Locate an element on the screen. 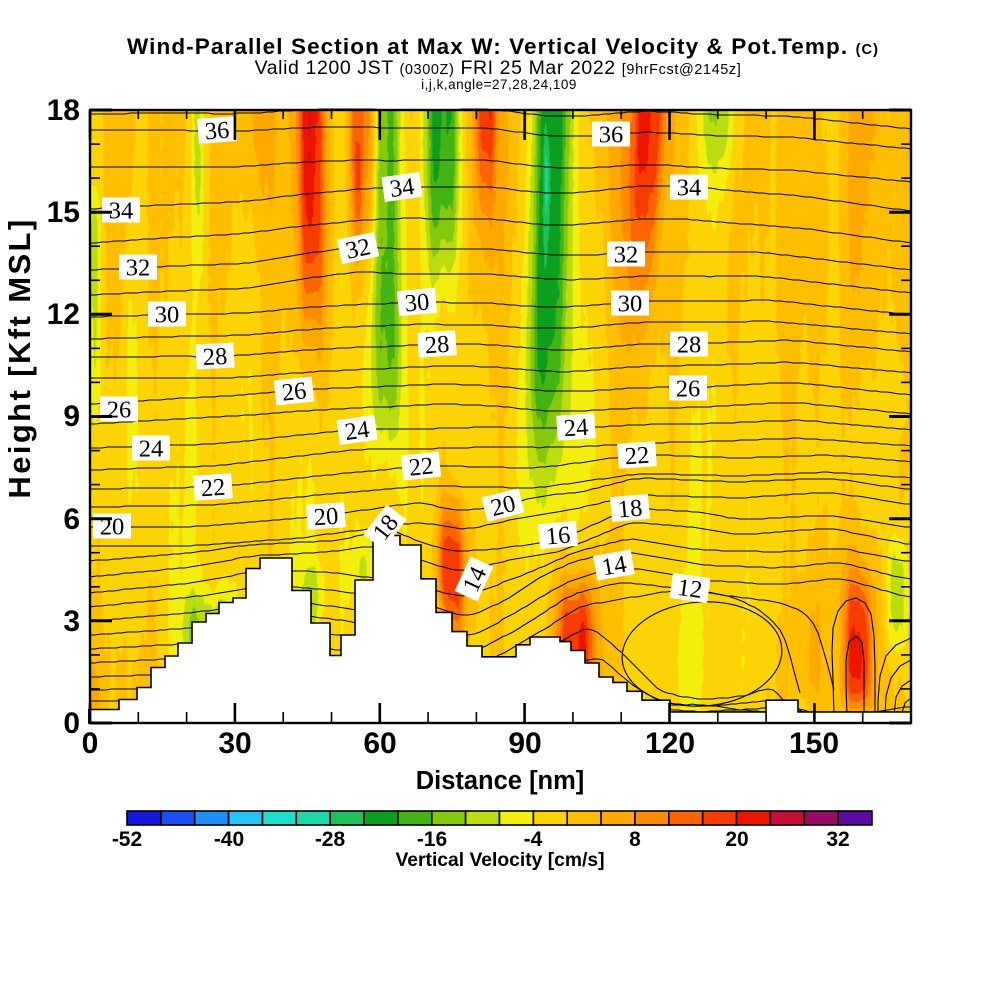 This screenshot has height=1005, width=1000. svg-text: 3 is located at coordinates (71, 621).